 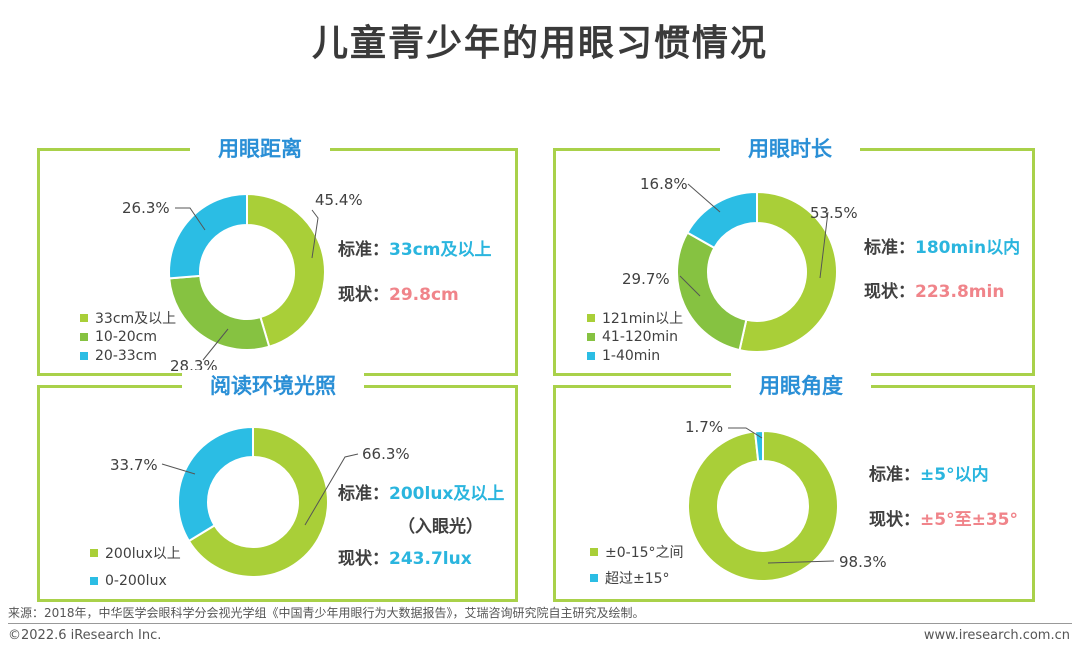 I want to click on legend-distance: 33cm及以上 10-20cm 20-33cm, so click(x=128, y=336).